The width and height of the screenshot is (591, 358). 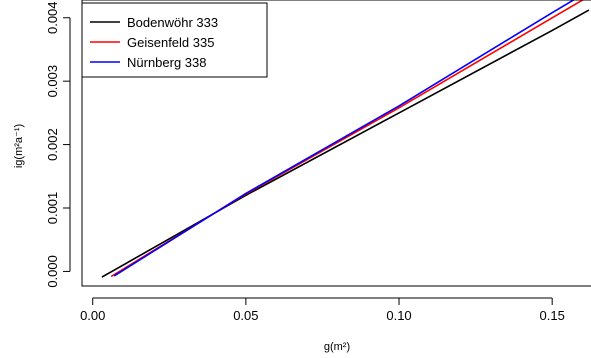 What do you see at coordinates (52, 208) in the screenshot?
I see `y-tick-label: 0.001` at bounding box center [52, 208].